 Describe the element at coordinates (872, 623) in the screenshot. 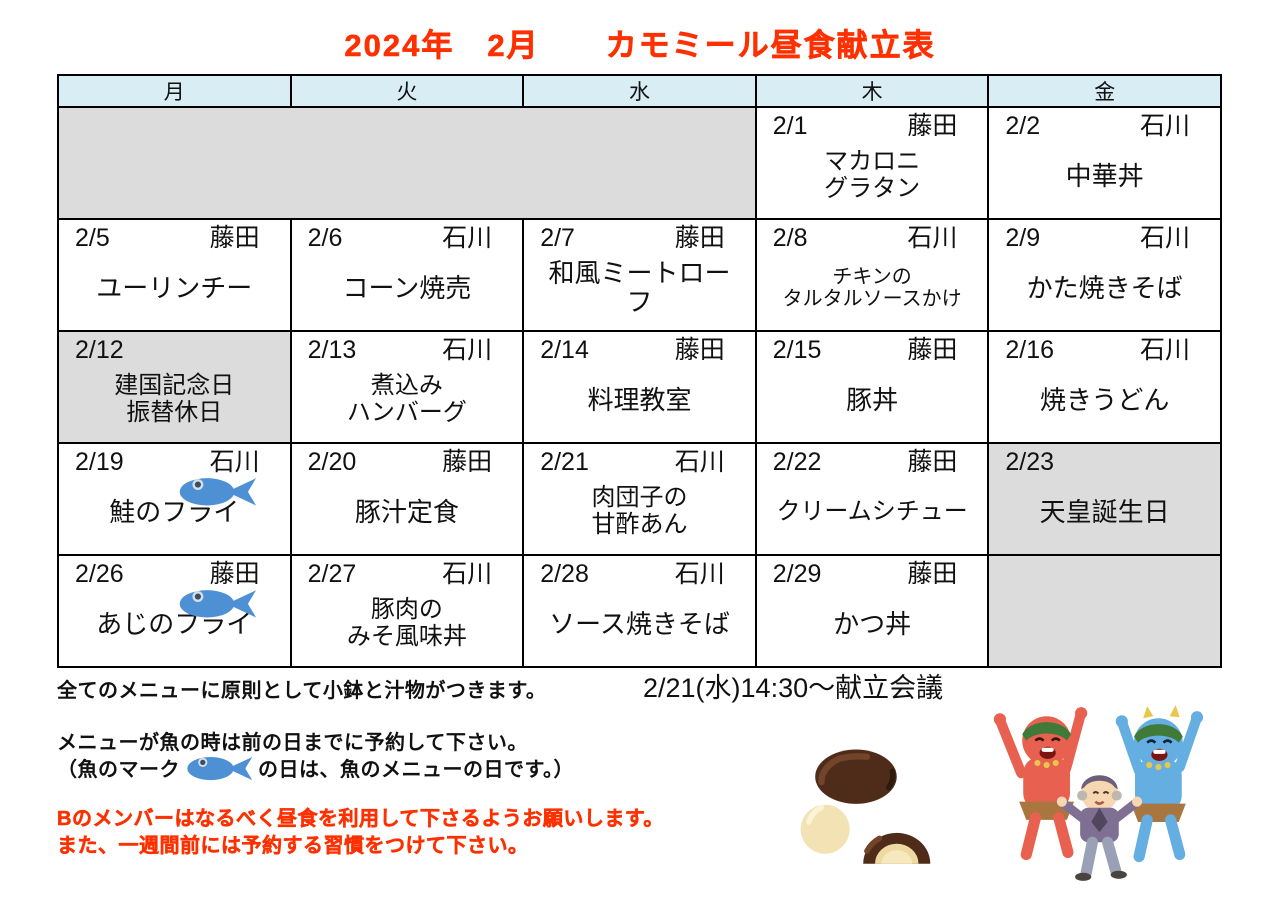

I see `menu-label: かつ丼` at that location.